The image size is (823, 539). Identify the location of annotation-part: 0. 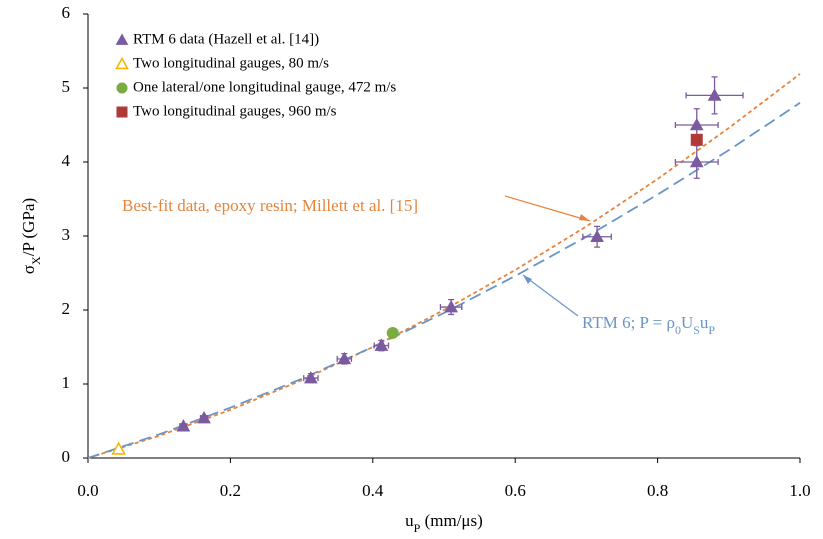
(678, 330).